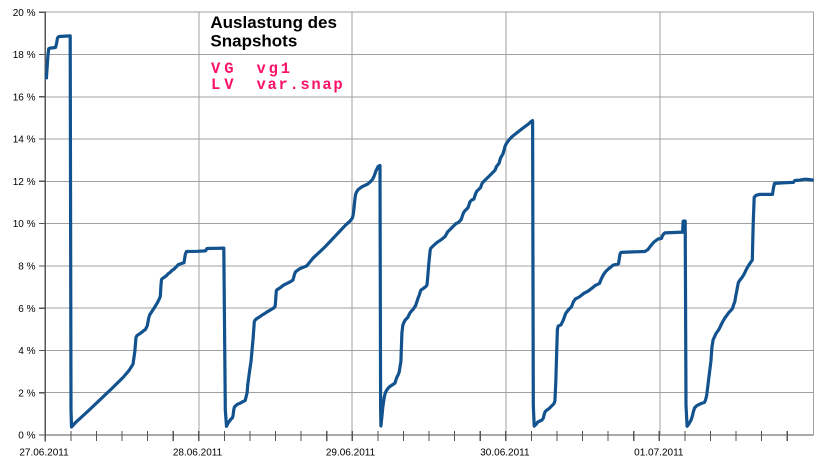 The width and height of the screenshot is (827, 466). I want to click on svg-text: 10 %, so click(24, 224).